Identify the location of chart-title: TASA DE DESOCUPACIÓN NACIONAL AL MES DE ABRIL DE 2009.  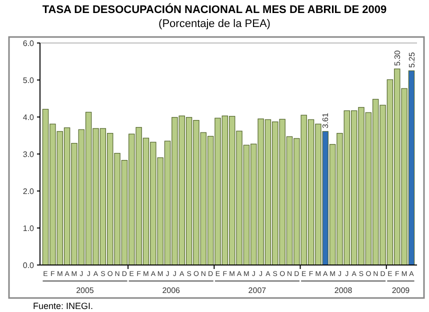
(214, 9).